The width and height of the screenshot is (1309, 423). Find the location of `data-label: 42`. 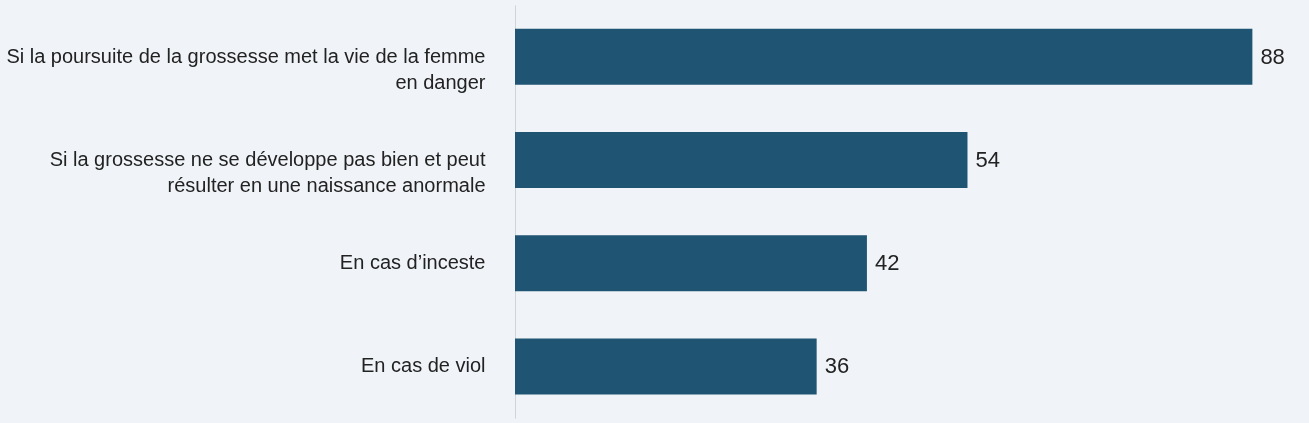

data-label: 42 is located at coordinates (887, 263).